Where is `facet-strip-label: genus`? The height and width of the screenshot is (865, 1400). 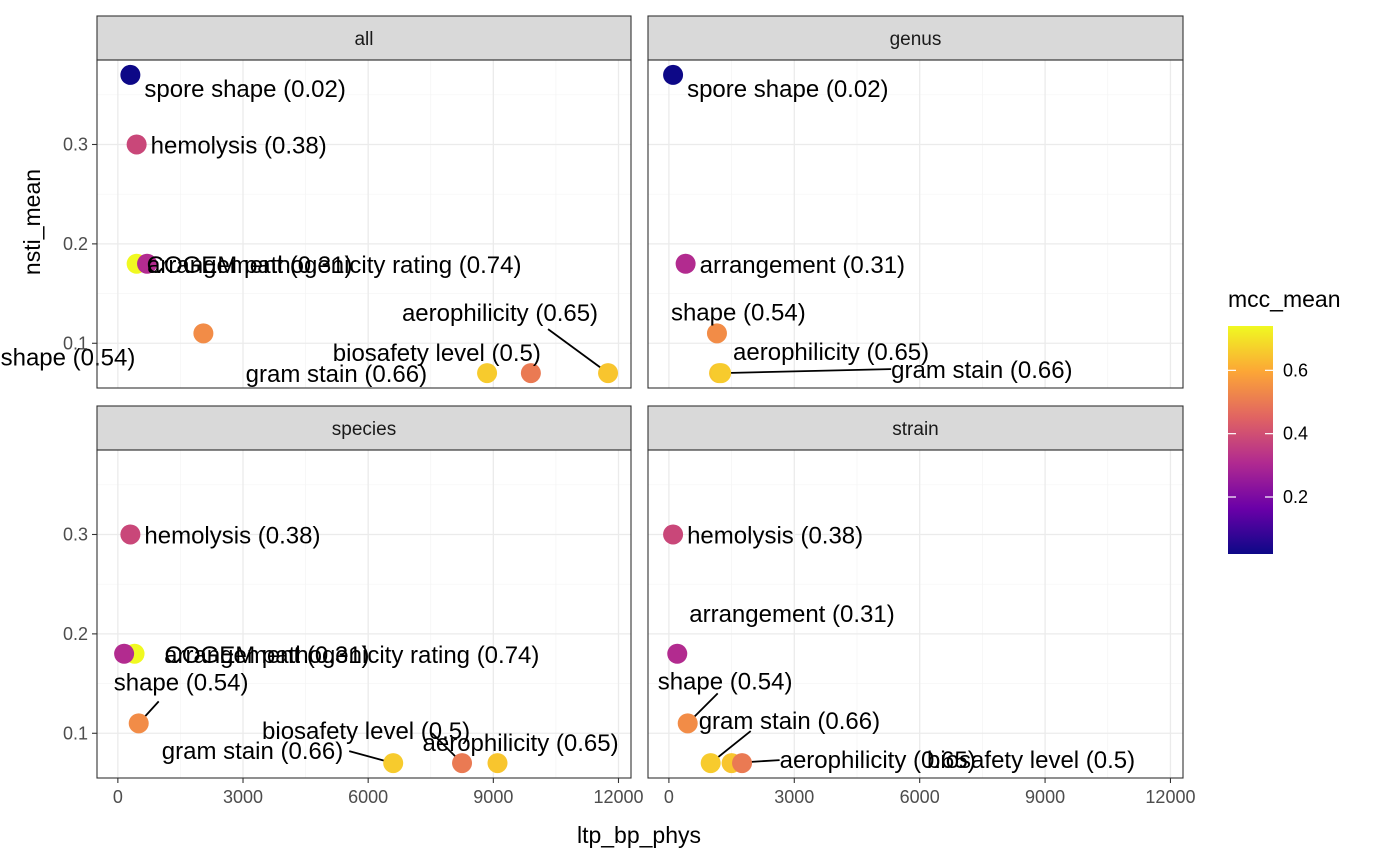 facet-strip-label: genus is located at coordinates (916, 39).